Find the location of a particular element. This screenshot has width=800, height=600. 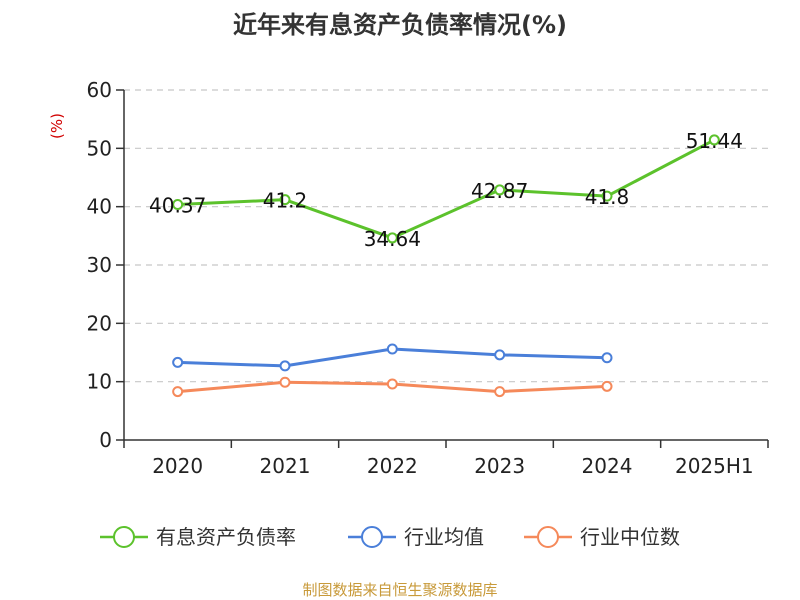

legend-label-0: 有息资产负债率 is located at coordinates (226, 537).